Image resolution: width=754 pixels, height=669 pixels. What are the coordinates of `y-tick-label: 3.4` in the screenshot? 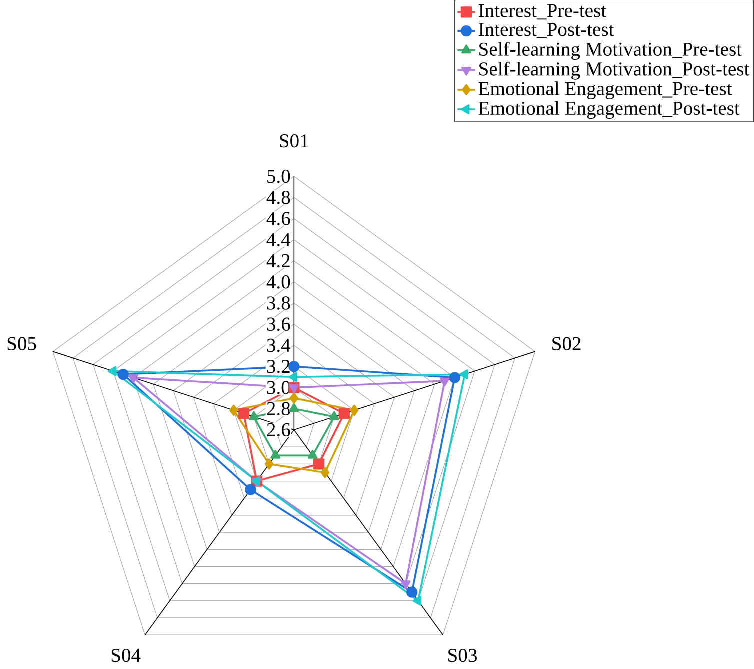 It's located at (279, 345).